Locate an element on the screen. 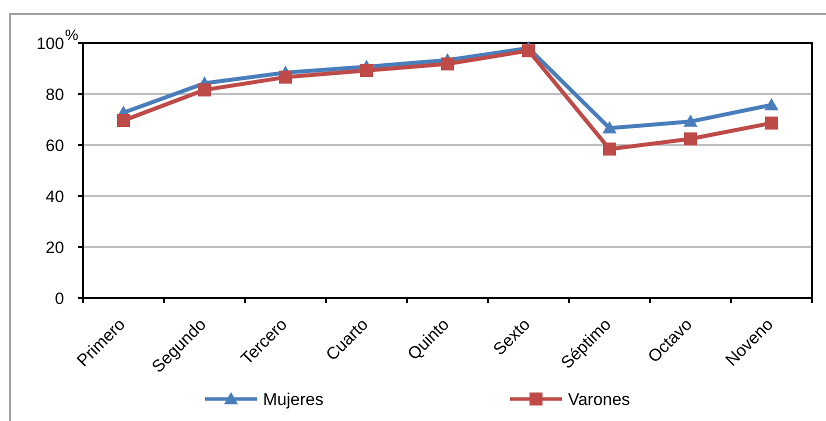  y-tick-label: 80 is located at coordinates (55, 95).